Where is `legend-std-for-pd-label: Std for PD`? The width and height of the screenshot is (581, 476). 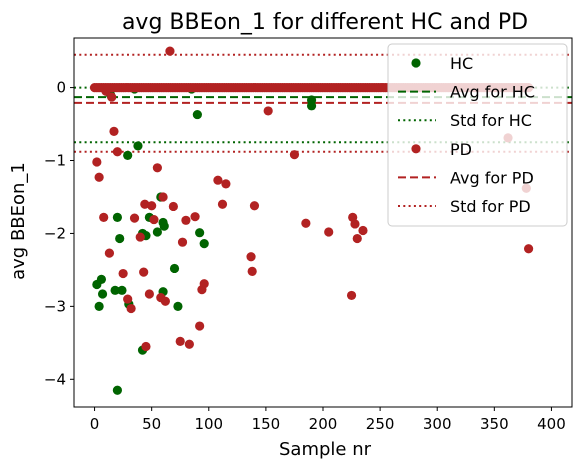
legend-std-for-pd-label: Std for PD is located at coordinates (490, 206).